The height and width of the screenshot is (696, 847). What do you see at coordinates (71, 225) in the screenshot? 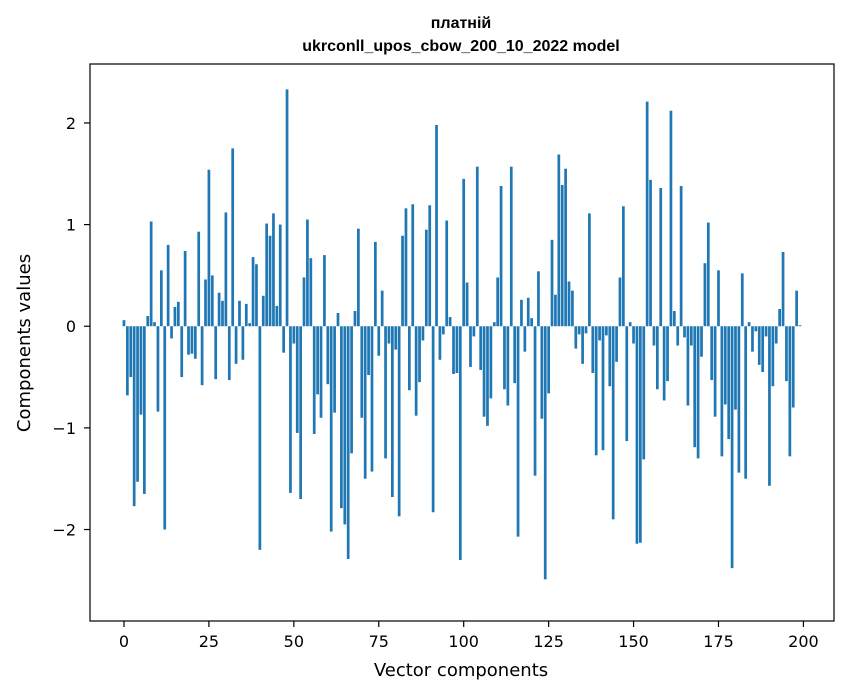
I see `y-tick-label: 1` at bounding box center [71, 225].